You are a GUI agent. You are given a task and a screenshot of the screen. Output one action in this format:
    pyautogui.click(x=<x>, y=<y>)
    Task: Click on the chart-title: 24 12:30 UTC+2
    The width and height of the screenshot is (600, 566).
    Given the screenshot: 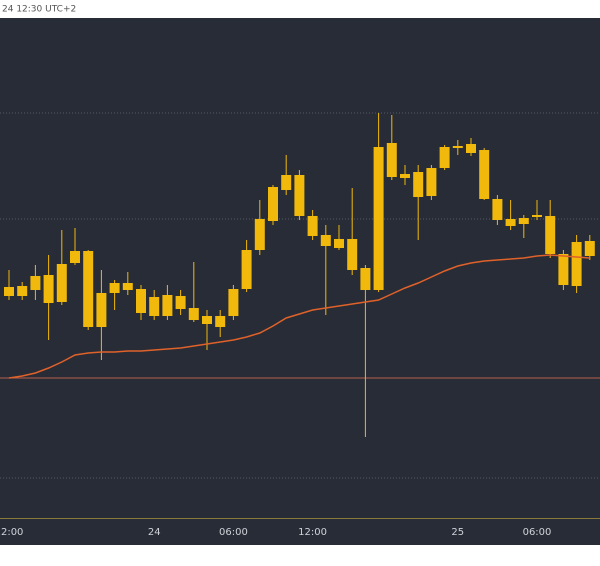 What is the action you would take?
    pyautogui.click(x=39, y=10)
    